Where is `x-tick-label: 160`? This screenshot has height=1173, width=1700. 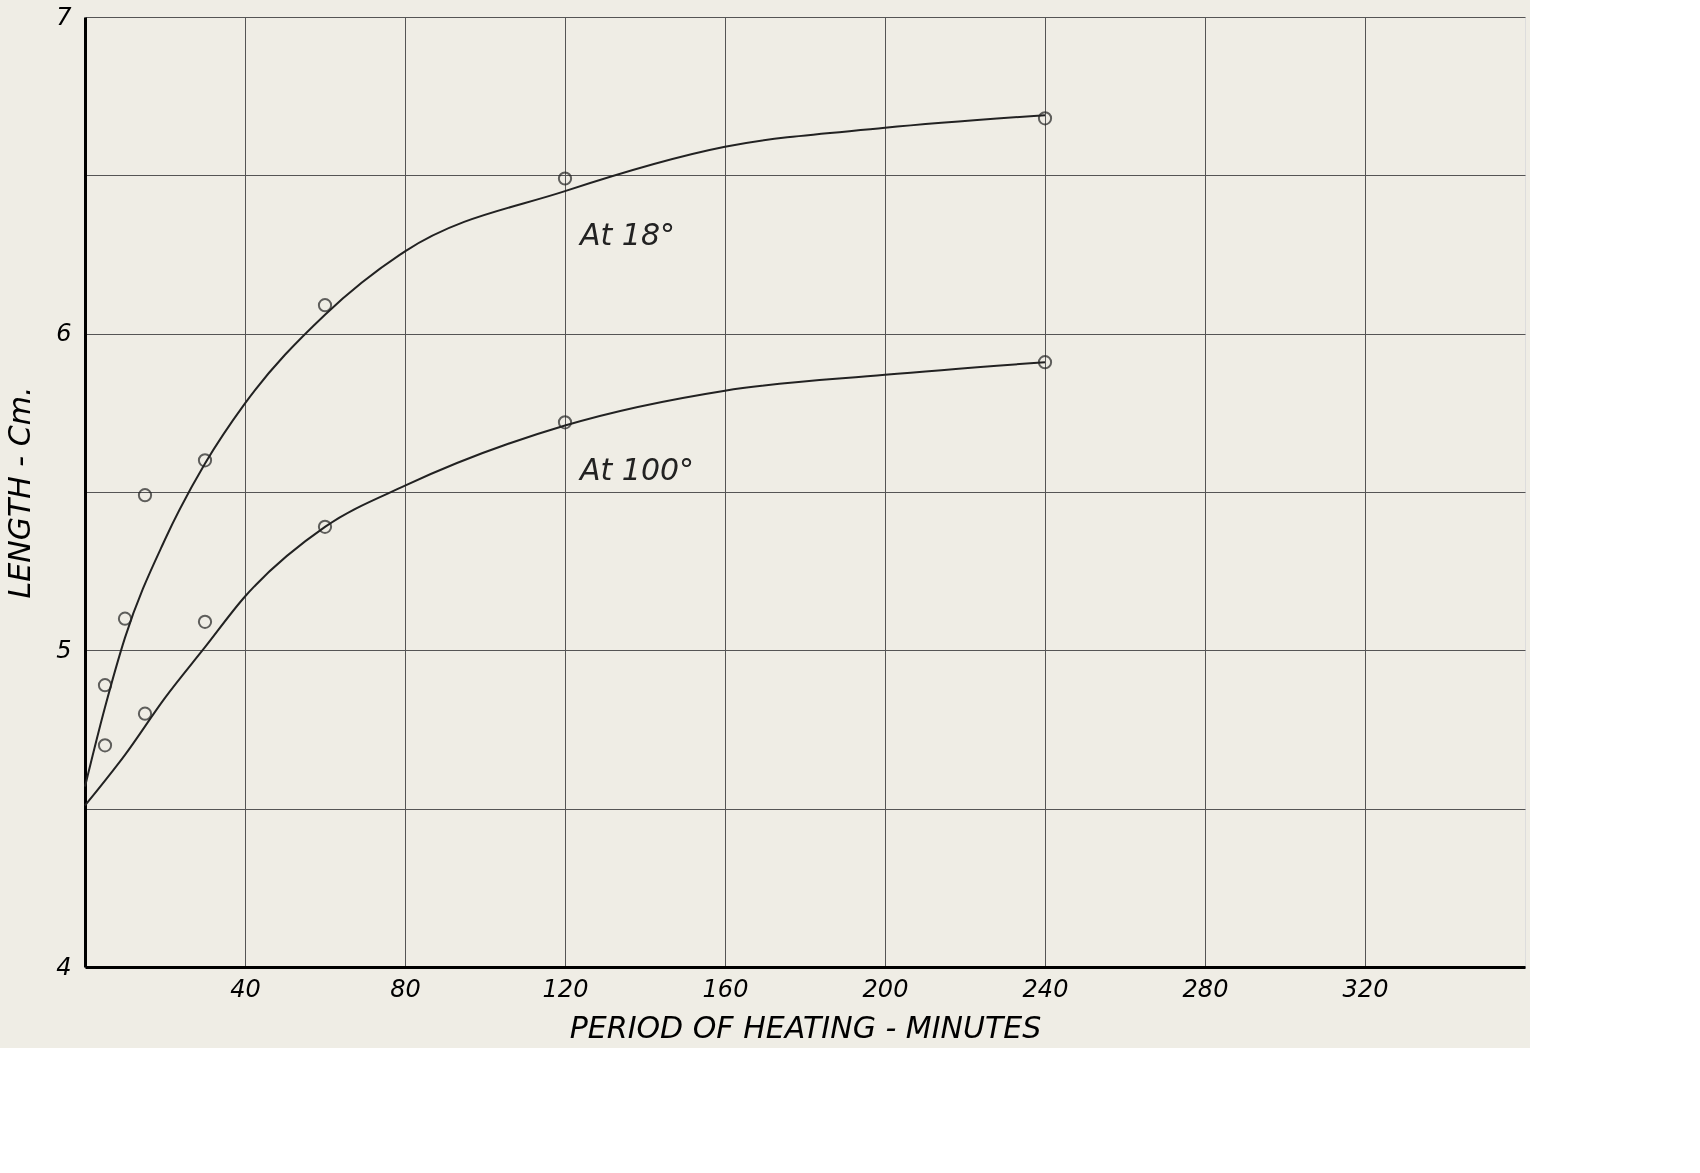
x-tick-label: 160 is located at coordinates (725, 988).